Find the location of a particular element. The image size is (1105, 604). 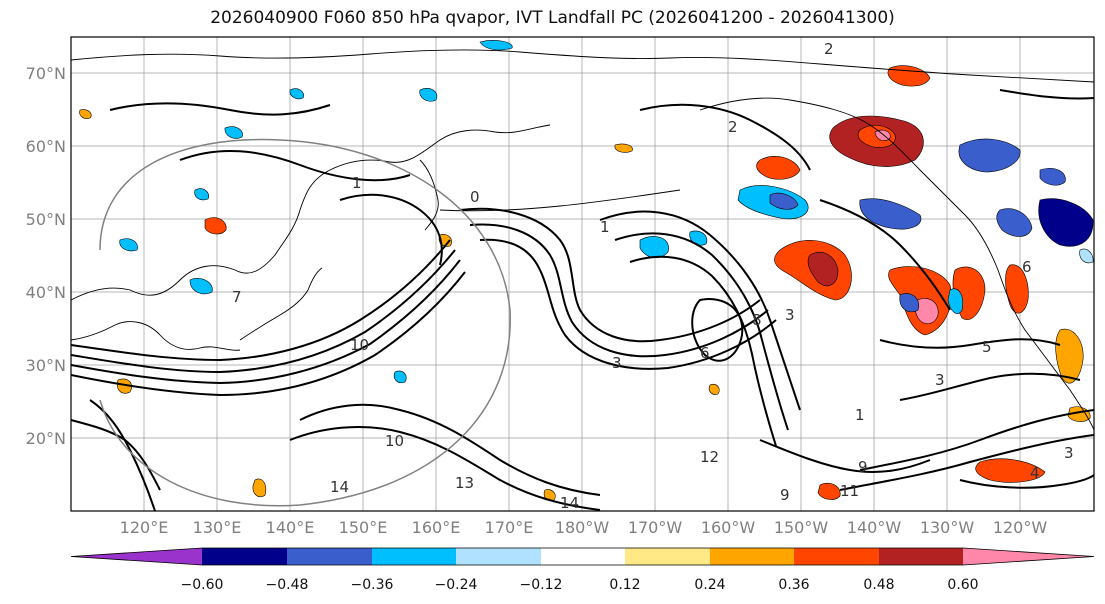

lon-label: 180°W is located at coordinates (582, 527).